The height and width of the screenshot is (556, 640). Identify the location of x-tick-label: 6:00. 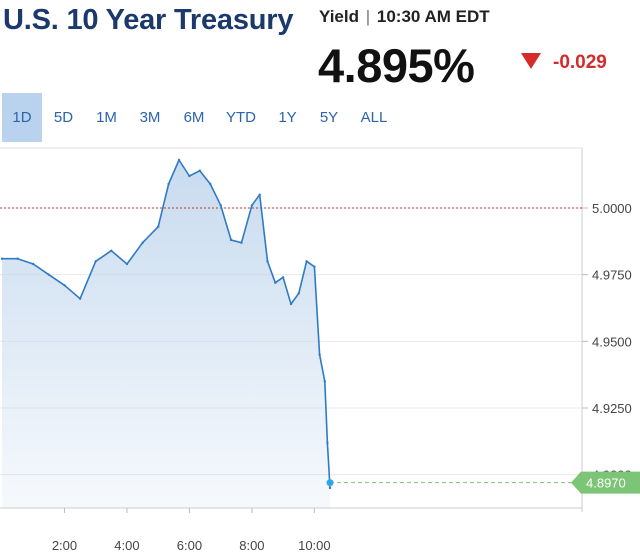
(189, 545).